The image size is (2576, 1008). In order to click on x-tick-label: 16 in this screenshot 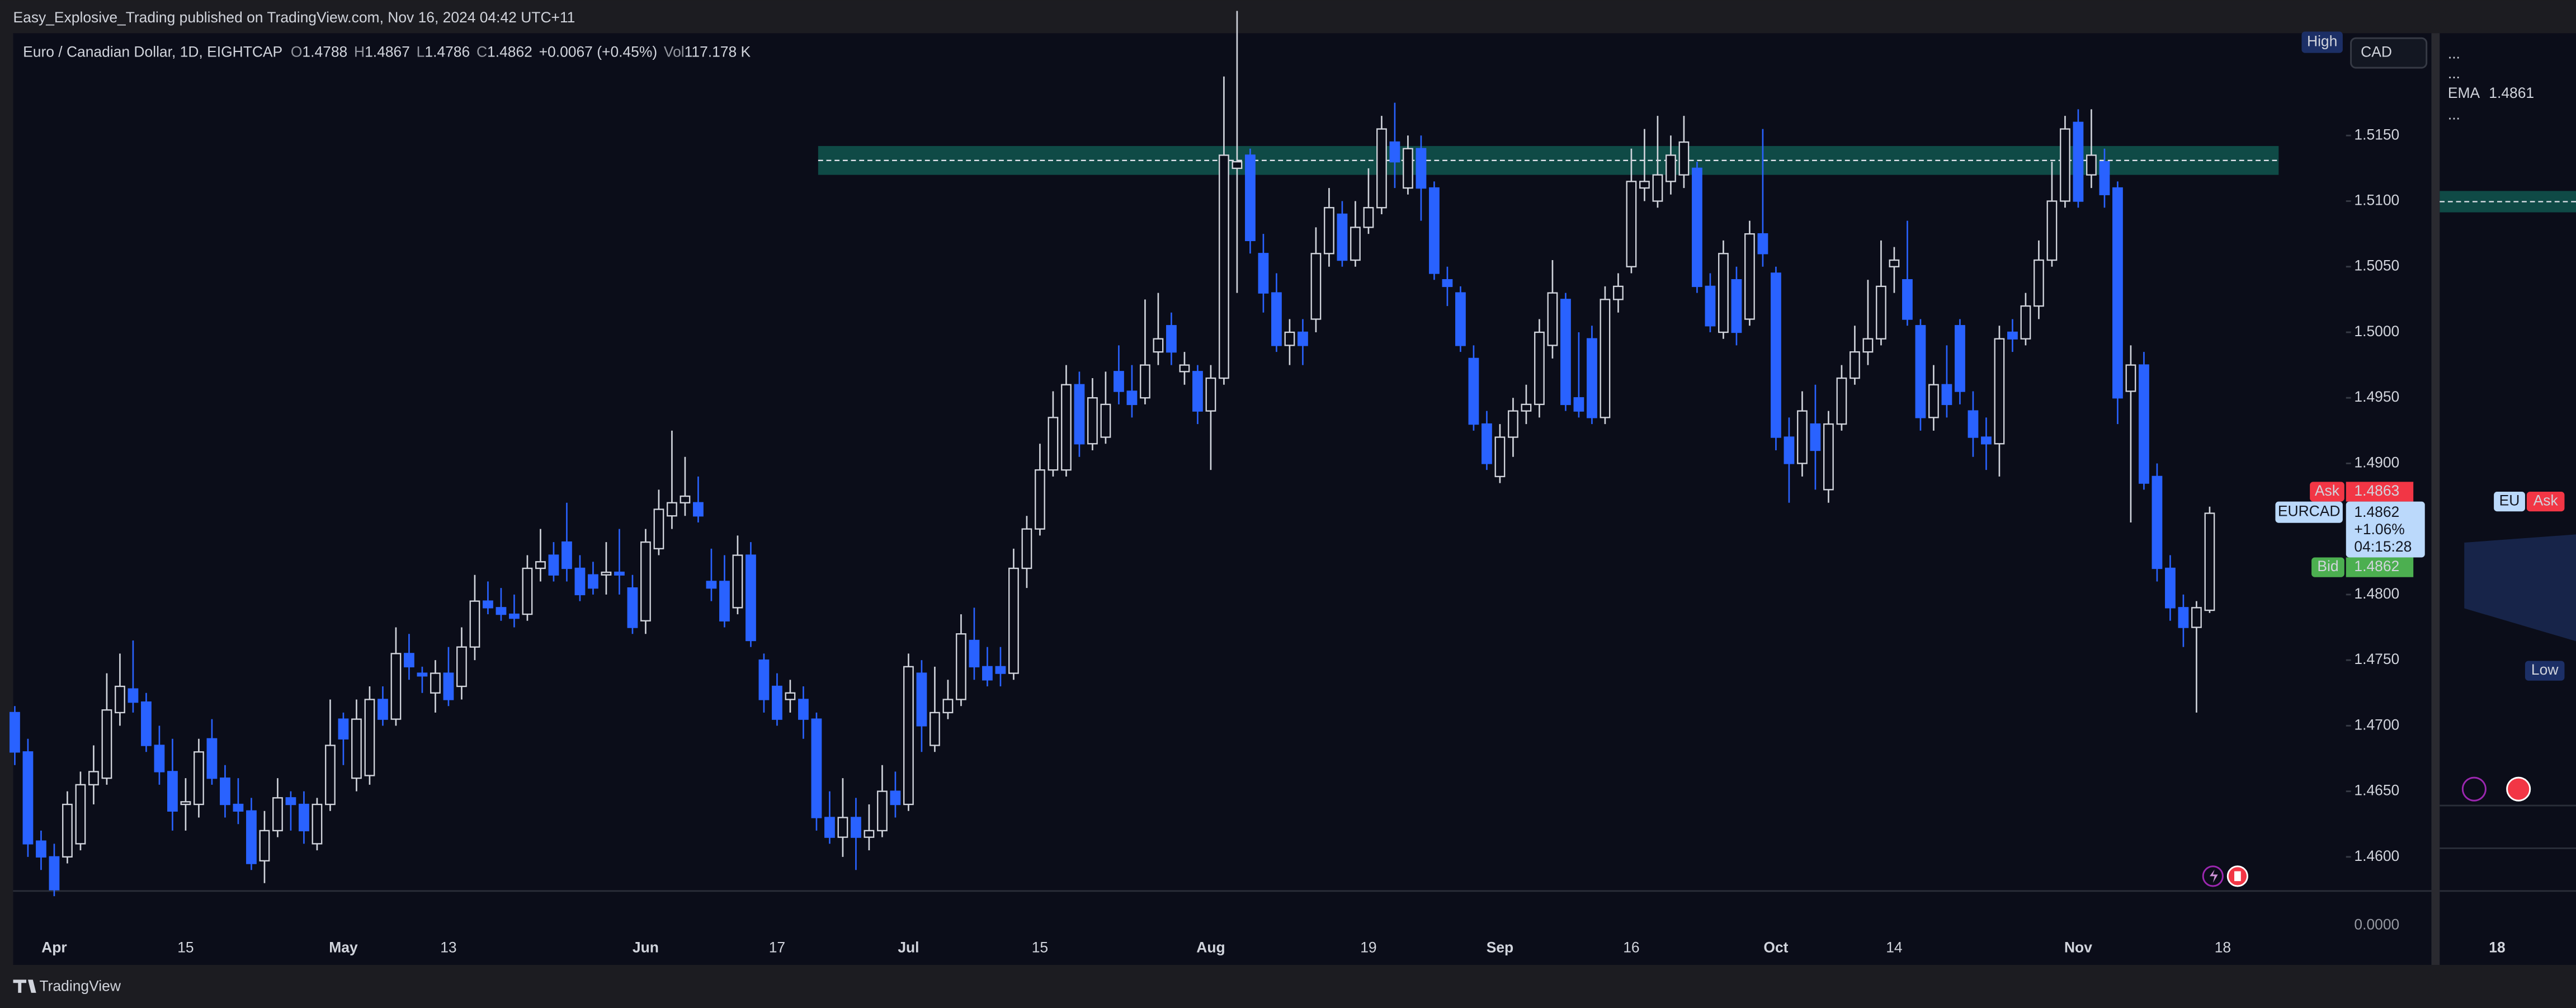, I will do `click(1631, 947)`.